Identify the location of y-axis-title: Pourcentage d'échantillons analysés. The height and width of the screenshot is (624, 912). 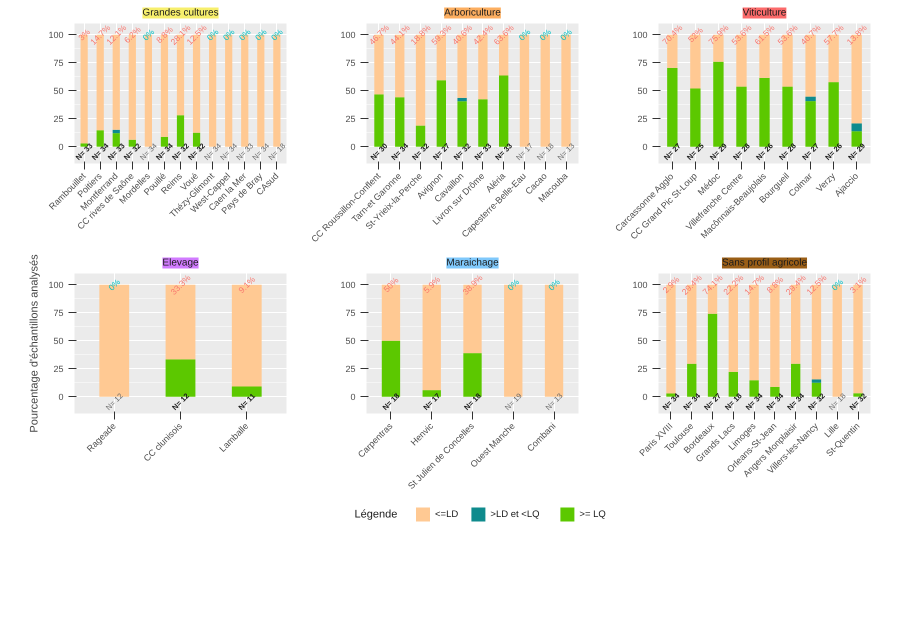
(34, 343).